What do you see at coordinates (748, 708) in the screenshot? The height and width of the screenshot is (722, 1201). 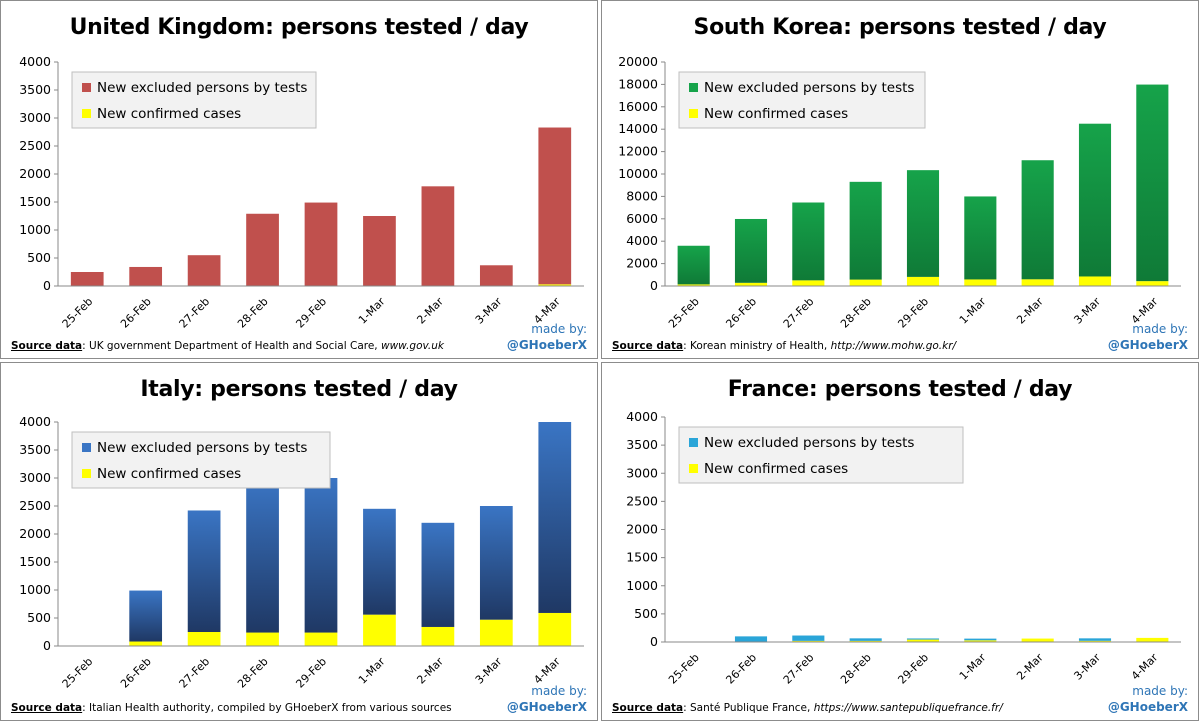 I see `source-text: : Santé Publique France,` at bounding box center [748, 708].